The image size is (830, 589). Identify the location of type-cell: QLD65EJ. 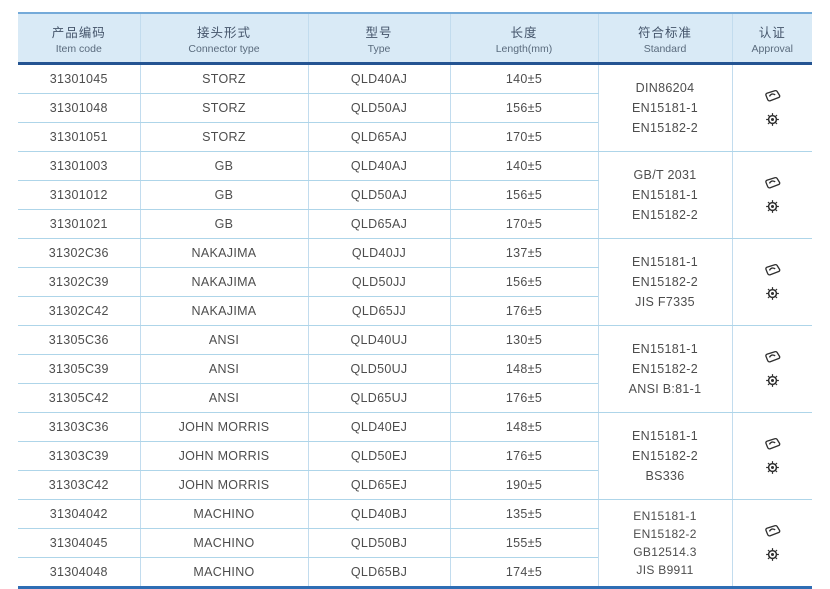
(378, 485).